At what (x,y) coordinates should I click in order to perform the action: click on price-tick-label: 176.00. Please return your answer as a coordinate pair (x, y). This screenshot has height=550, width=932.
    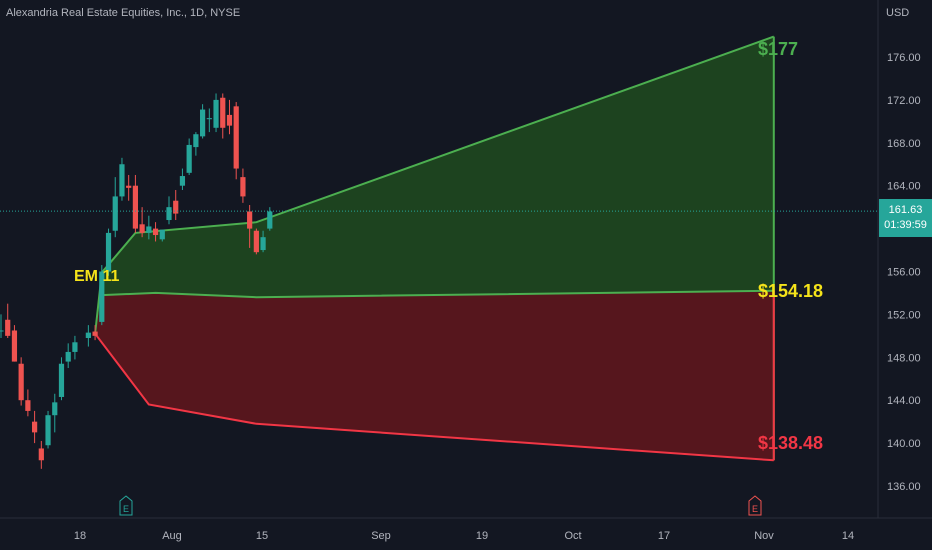
    Looking at the image, I should click on (904, 58).